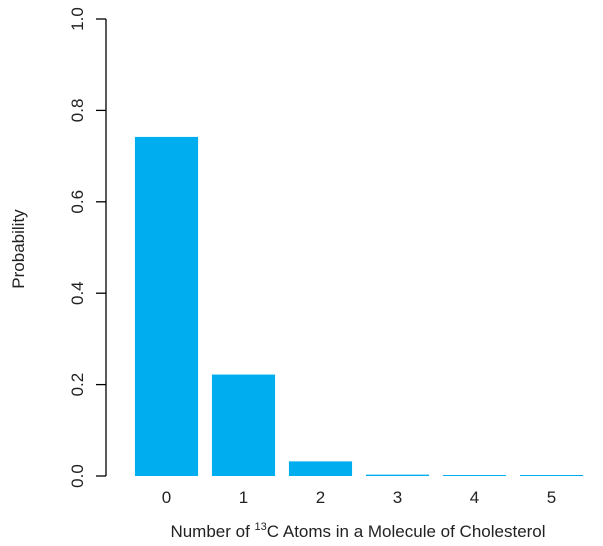 The image size is (603, 546). I want to click on x-tick-label-2: 2, so click(320, 497).